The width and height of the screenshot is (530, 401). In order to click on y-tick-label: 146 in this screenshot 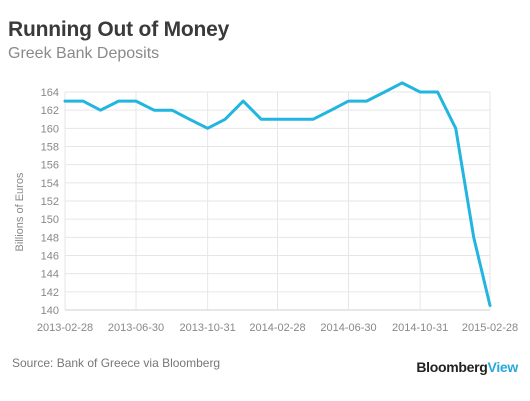, I will do `click(50, 257)`.